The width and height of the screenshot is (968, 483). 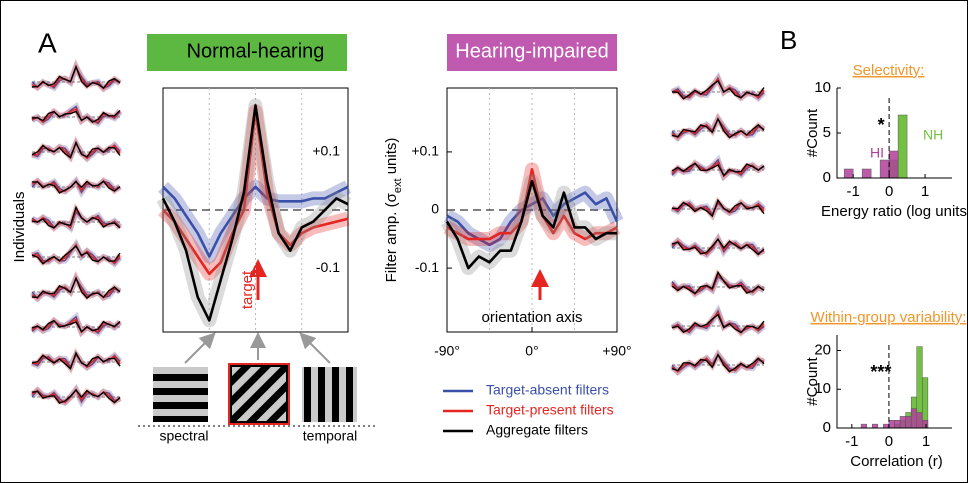 I want to click on legend-label: Aggregate filters, so click(x=537, y=430).